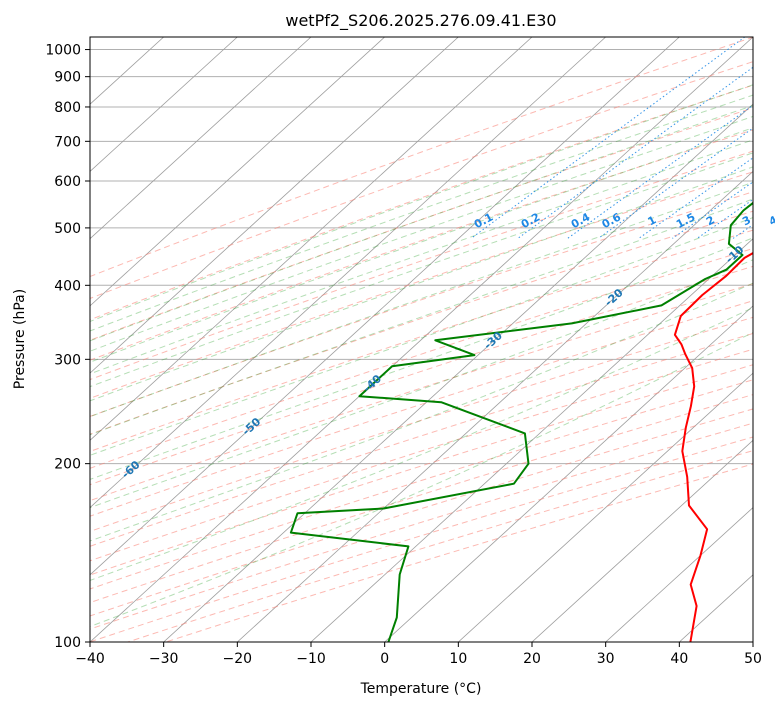 This screenshot has height=712, width=775. Describe the element at coordinates (67, 465) in the screenshot. I see `y-tick-label: 200` at that location.